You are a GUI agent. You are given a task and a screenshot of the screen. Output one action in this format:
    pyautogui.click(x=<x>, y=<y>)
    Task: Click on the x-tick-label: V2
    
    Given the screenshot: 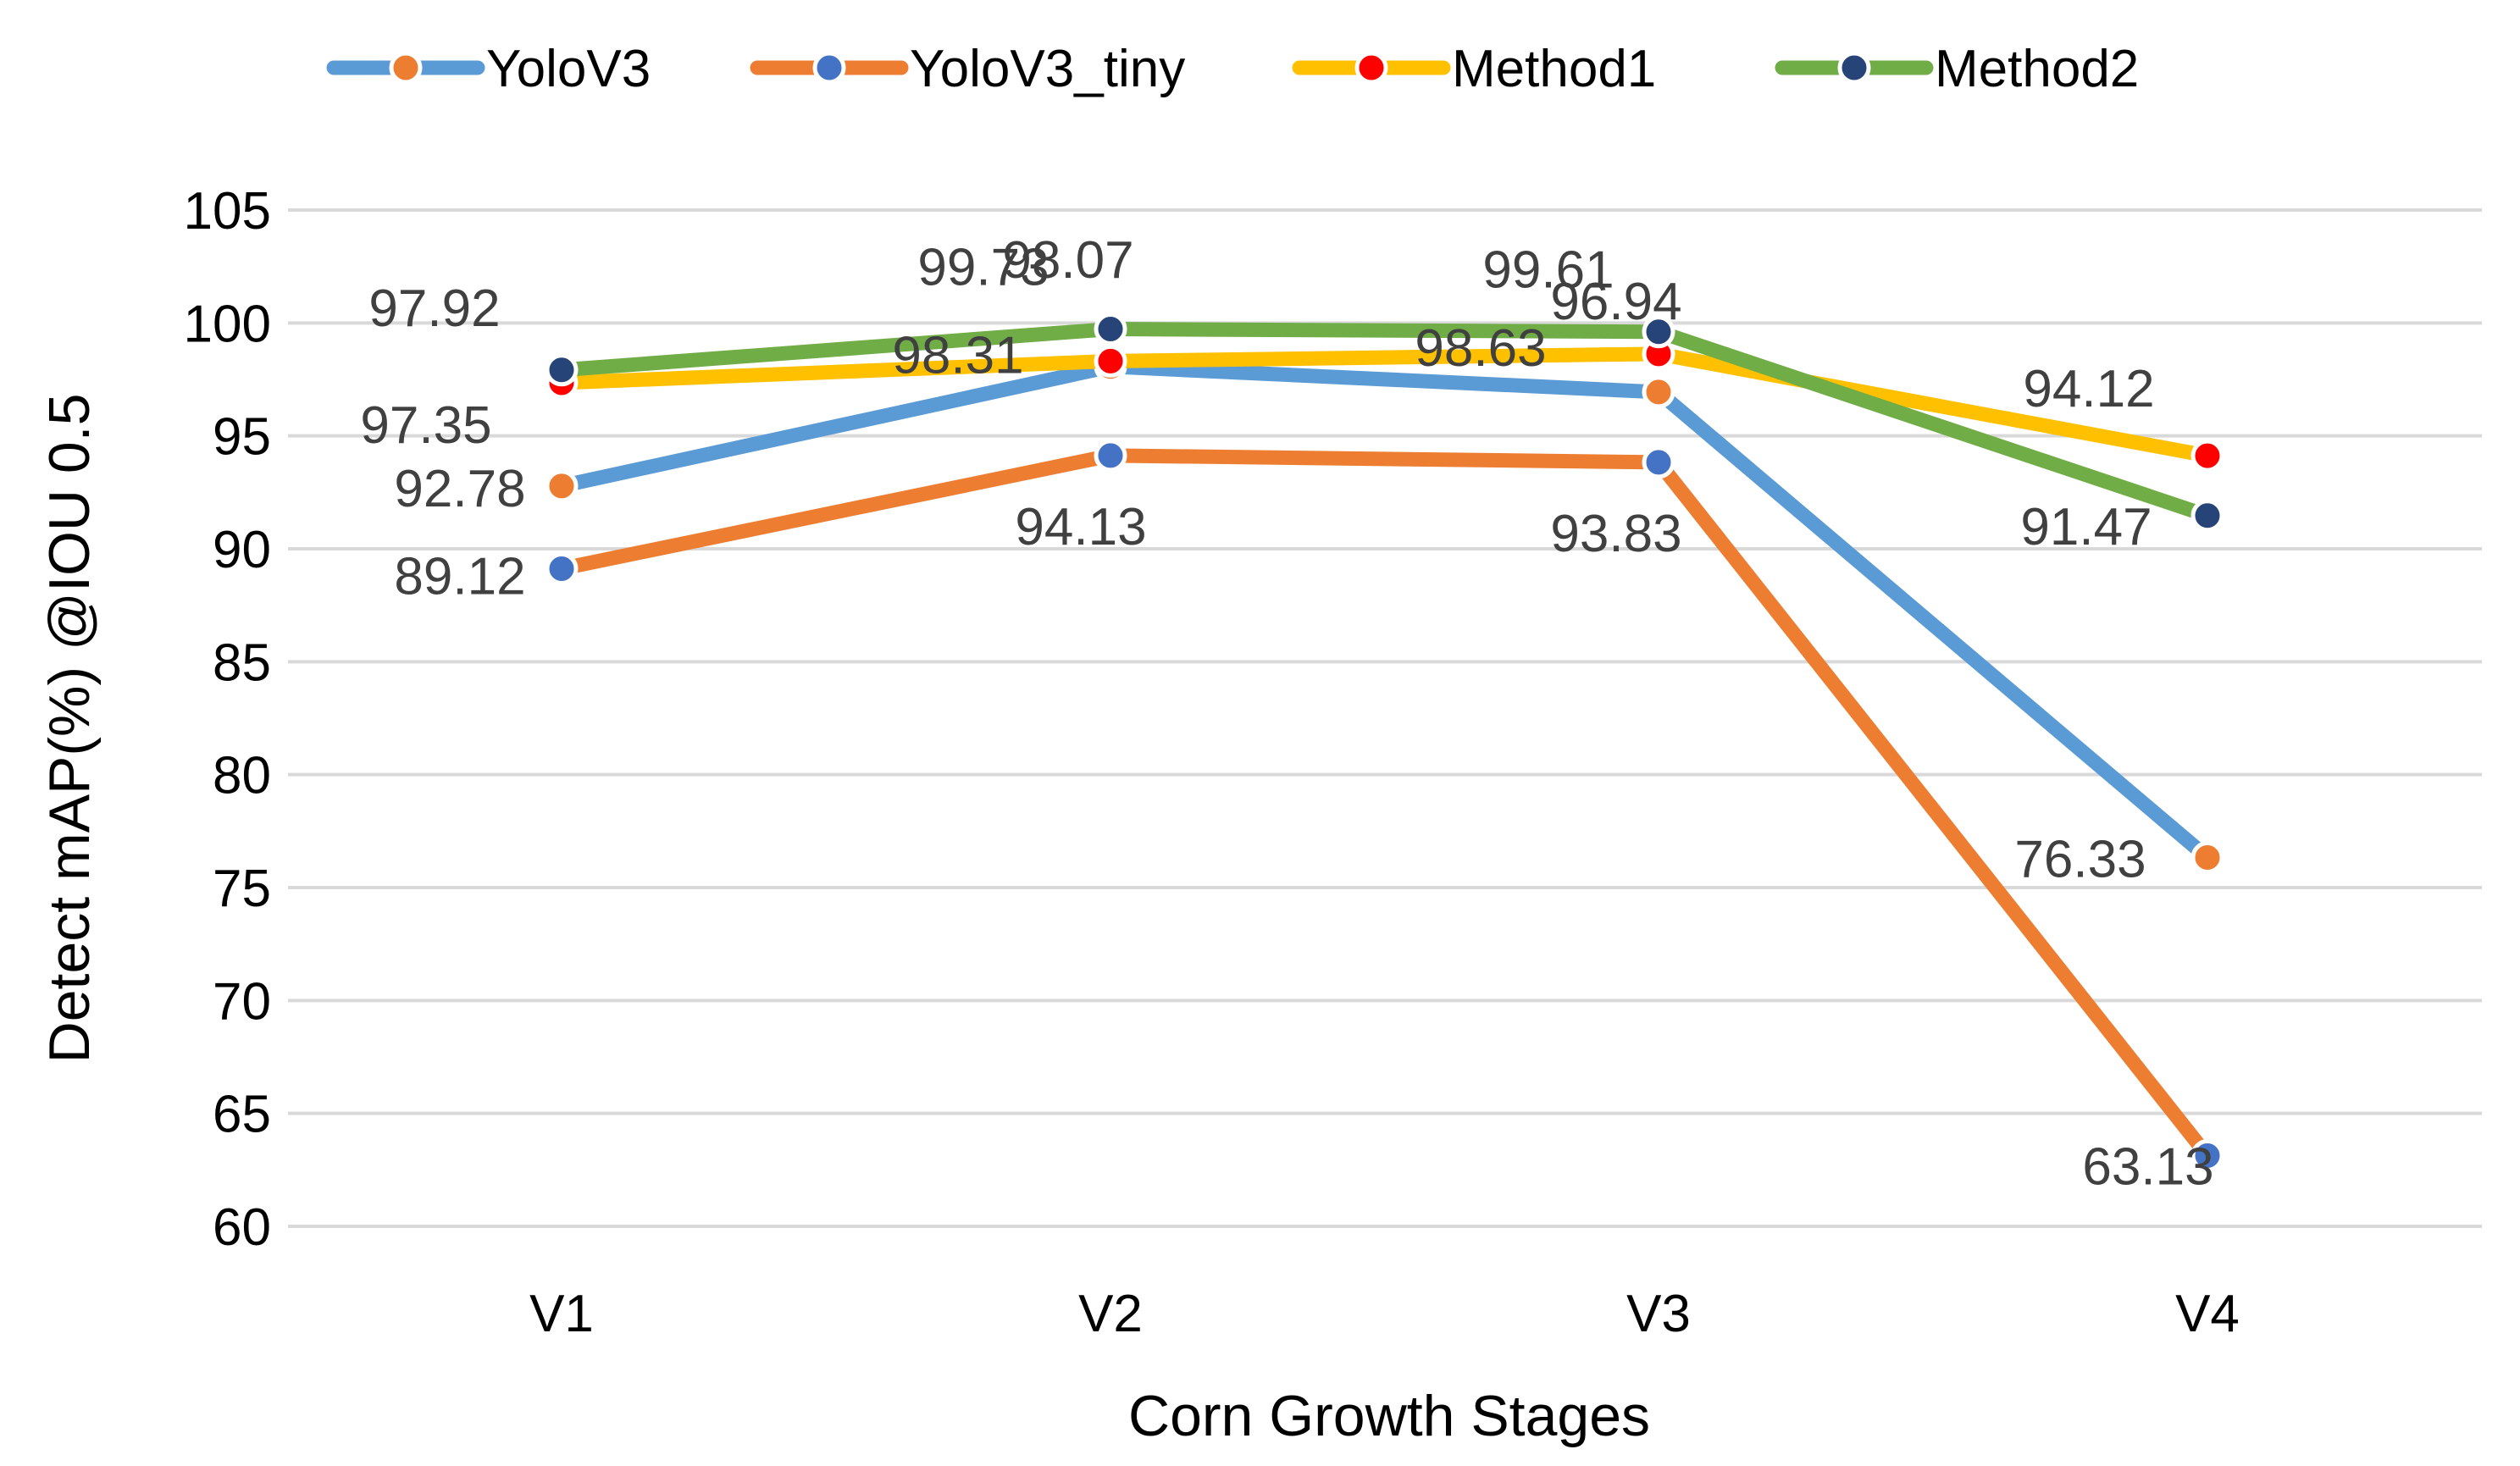 What is the action you would take?
    pyautogui.click(x=1110, y=1314)
    